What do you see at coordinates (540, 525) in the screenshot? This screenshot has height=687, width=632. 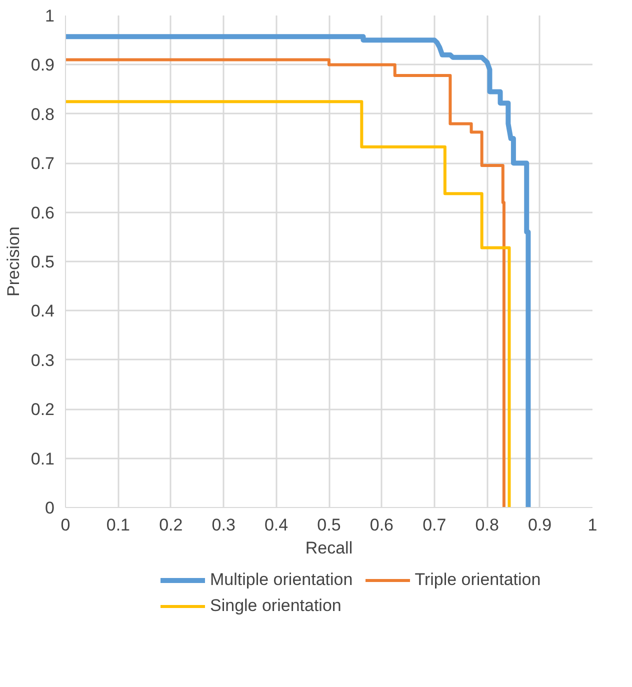 I see `x-tick-label: 0.9` at bounding box center [540, 525].